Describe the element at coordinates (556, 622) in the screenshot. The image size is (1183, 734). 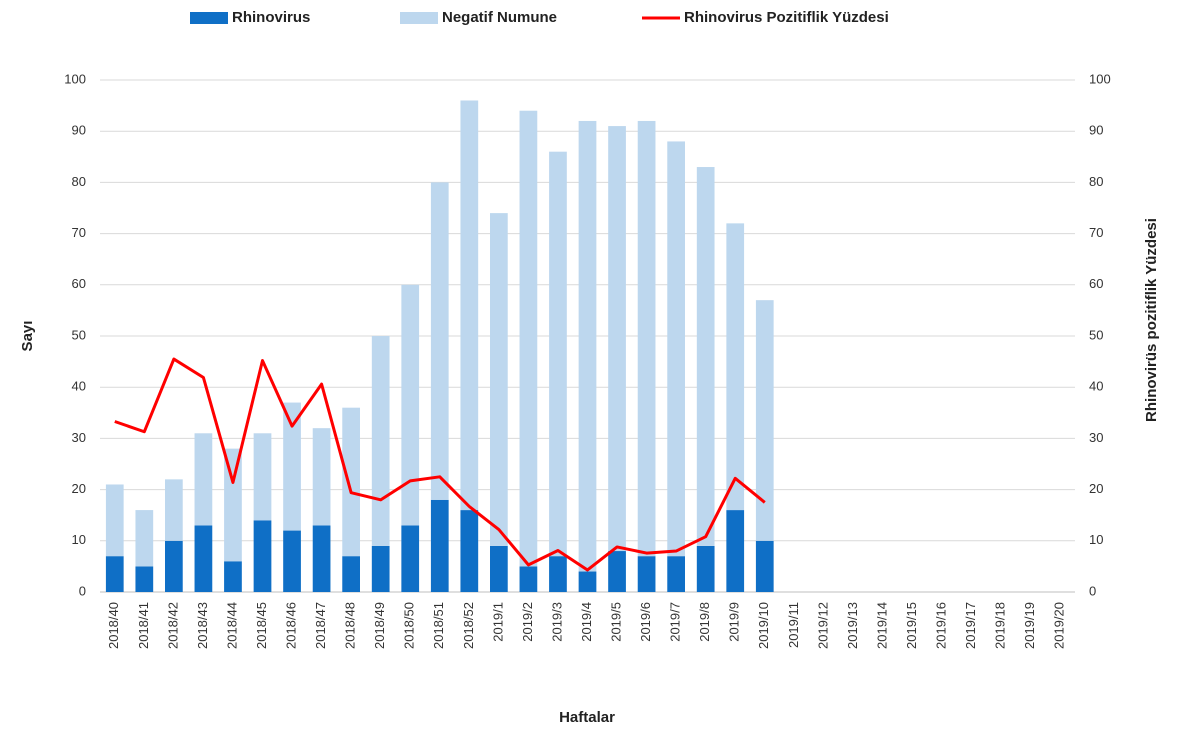
I see `x-tick-label: 2019/3` at that location.